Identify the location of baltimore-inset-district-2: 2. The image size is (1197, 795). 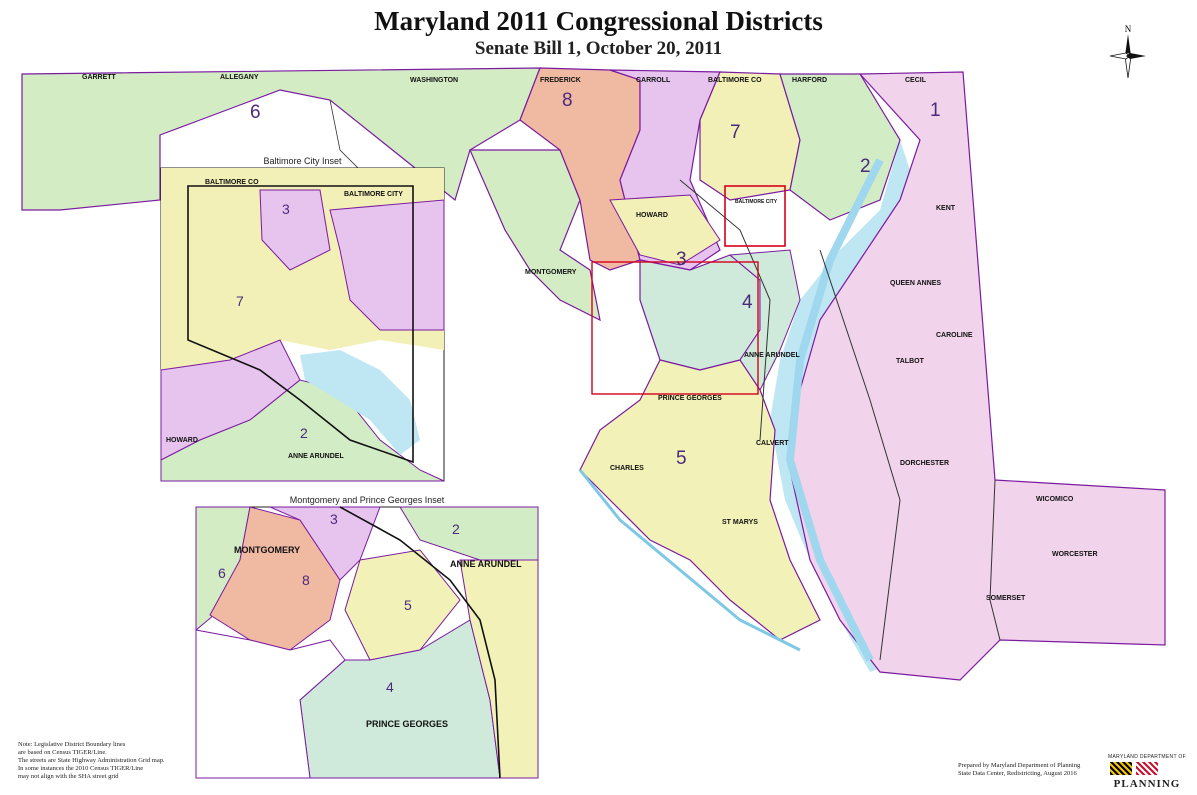
(304, 433).